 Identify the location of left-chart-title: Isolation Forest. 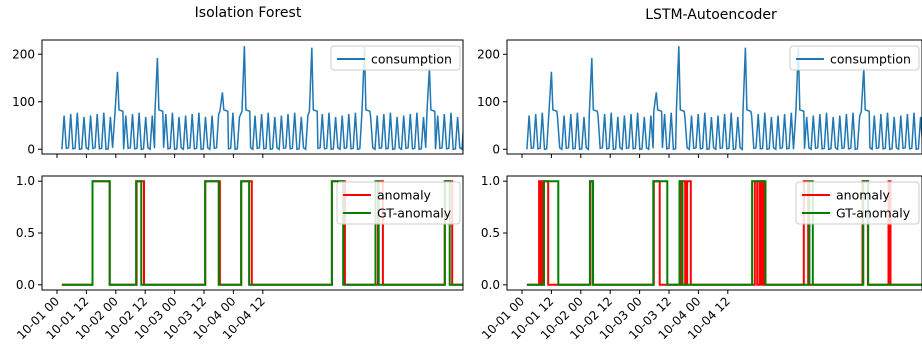
(248, 13).